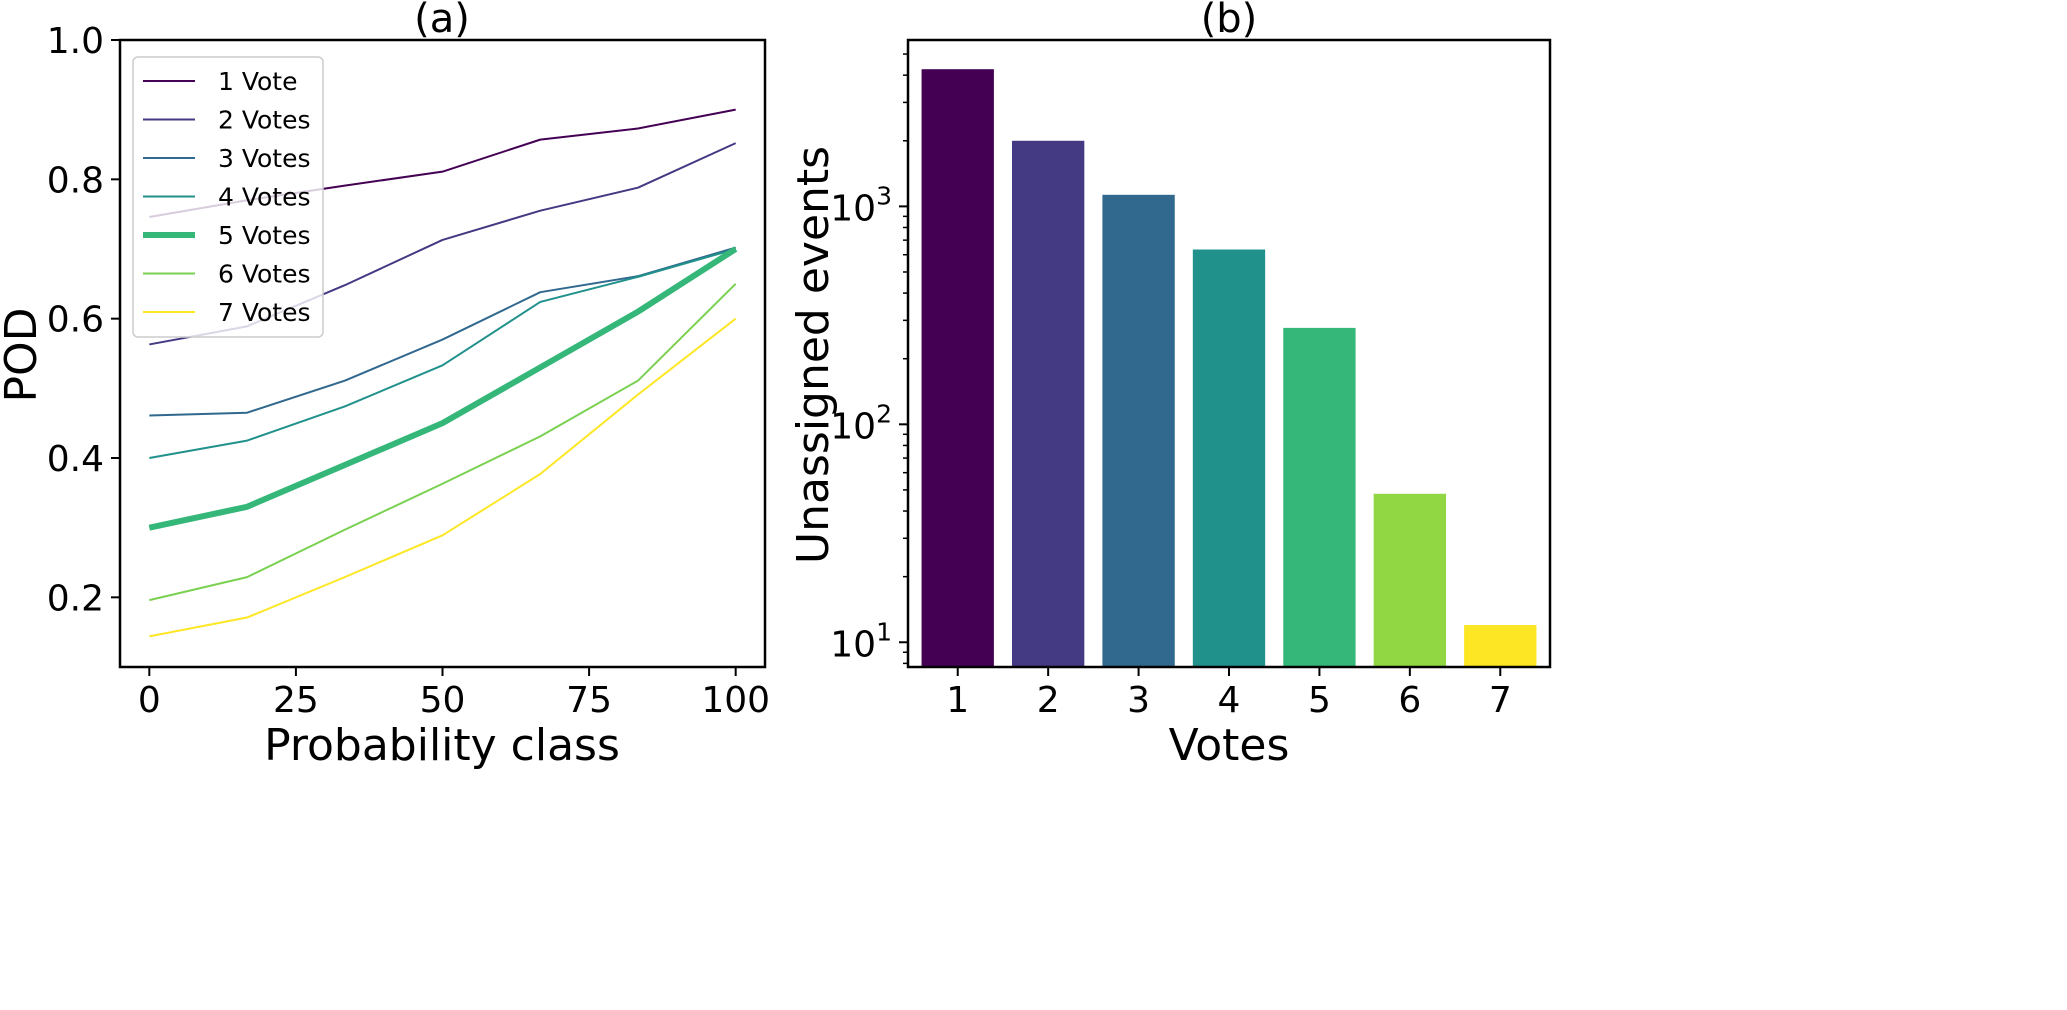  I want to click on series-line-4-votes, so click(442, 353).